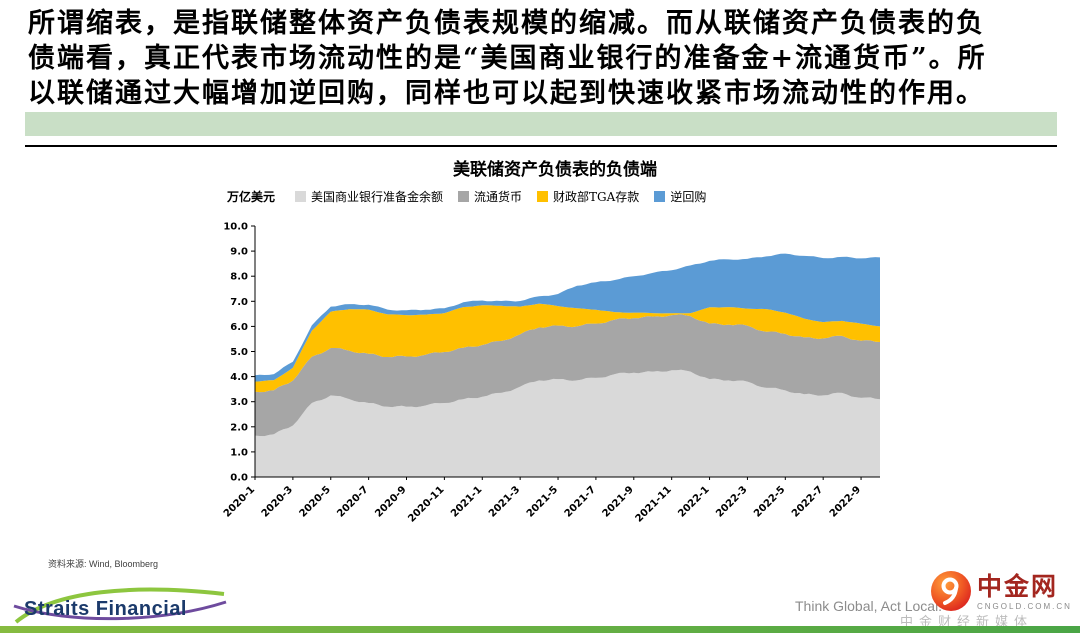 This screenshot has height=633, width=1080. I want to click on legend-item-1: 流通货币, so click(490, 196).